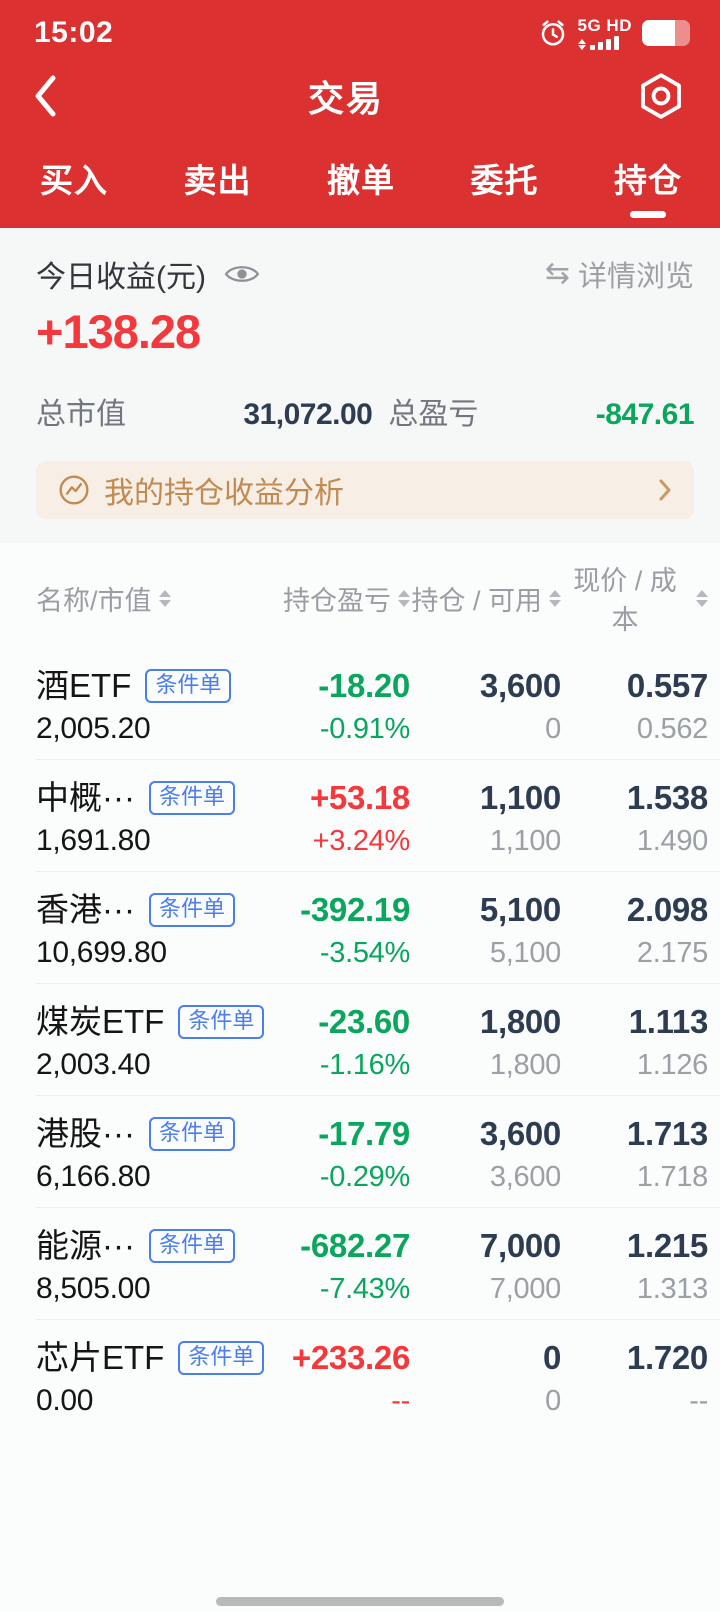 This screenshot has height=1612, width=720. I want to click on page-title: 交易, so click(345, 98).